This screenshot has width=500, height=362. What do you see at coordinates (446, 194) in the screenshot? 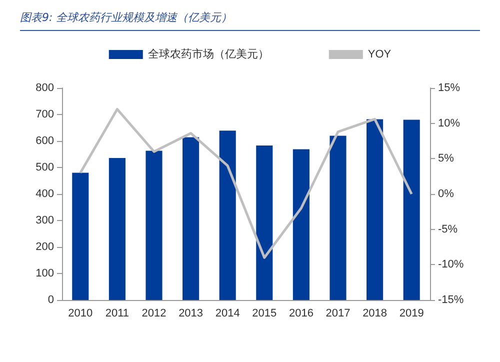
I see `y2-tick-label: 0%` at bounding box center [446, 194].